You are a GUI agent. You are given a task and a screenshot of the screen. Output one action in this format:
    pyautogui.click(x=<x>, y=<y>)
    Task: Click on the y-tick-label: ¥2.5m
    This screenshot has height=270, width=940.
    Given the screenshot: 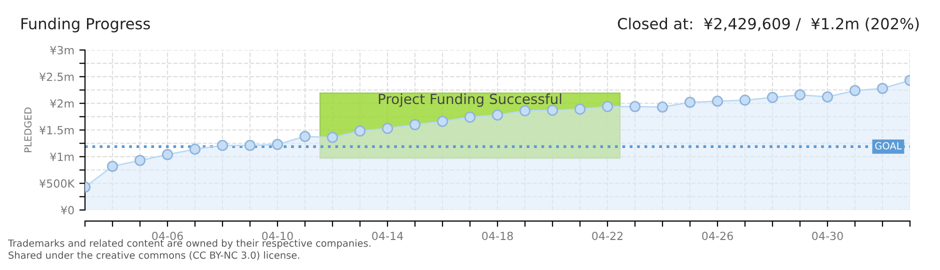 What is the action you would take?
    pyautogui.click(x=56, y=77)
    